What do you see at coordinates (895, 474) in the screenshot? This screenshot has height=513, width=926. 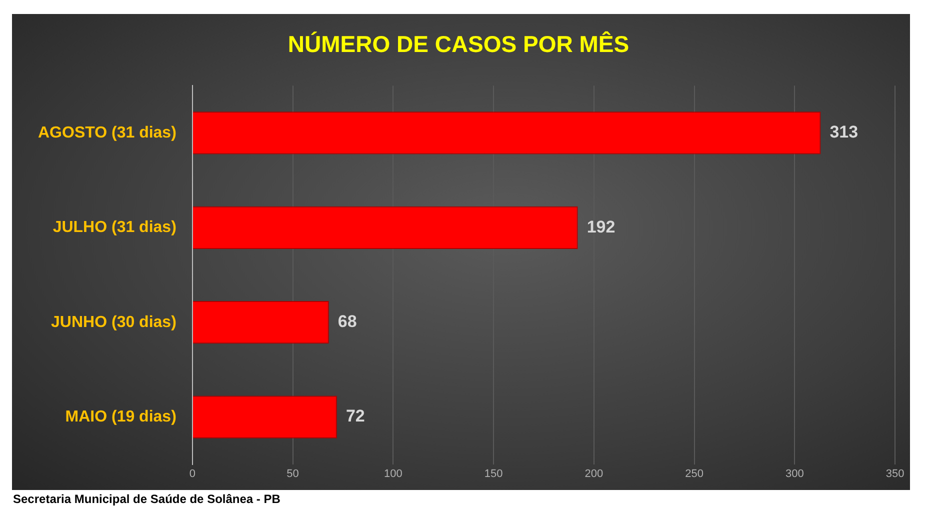 I see `x-tick-label: 350` at bounding box center [895, 474].